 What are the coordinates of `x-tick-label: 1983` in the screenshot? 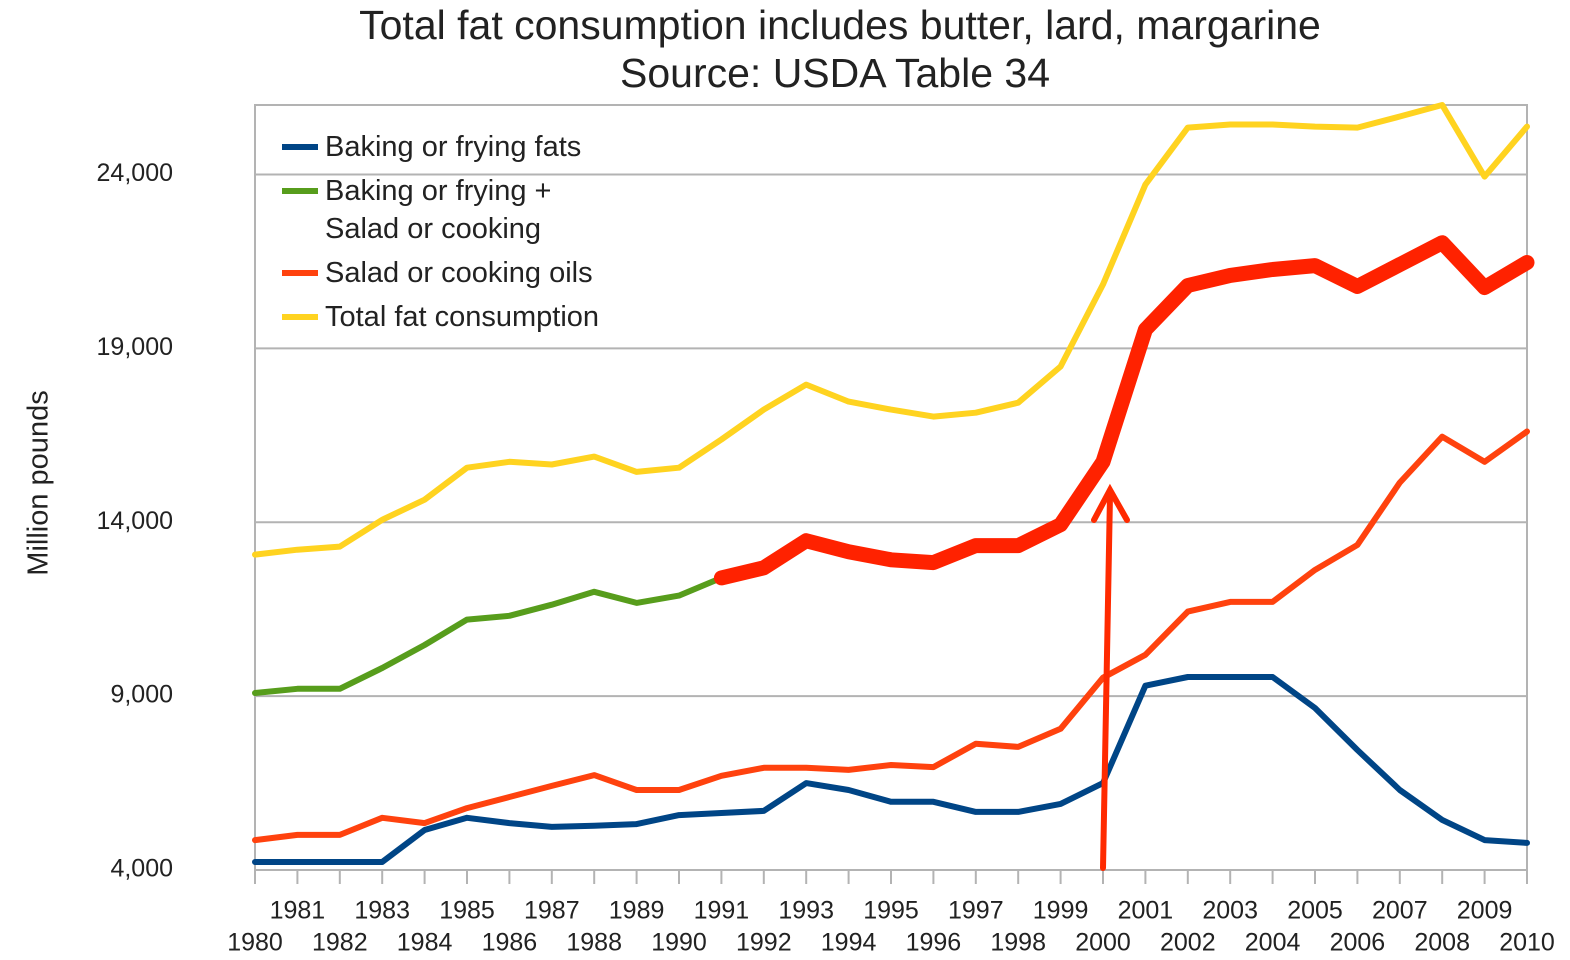 It's located at (382, 911).